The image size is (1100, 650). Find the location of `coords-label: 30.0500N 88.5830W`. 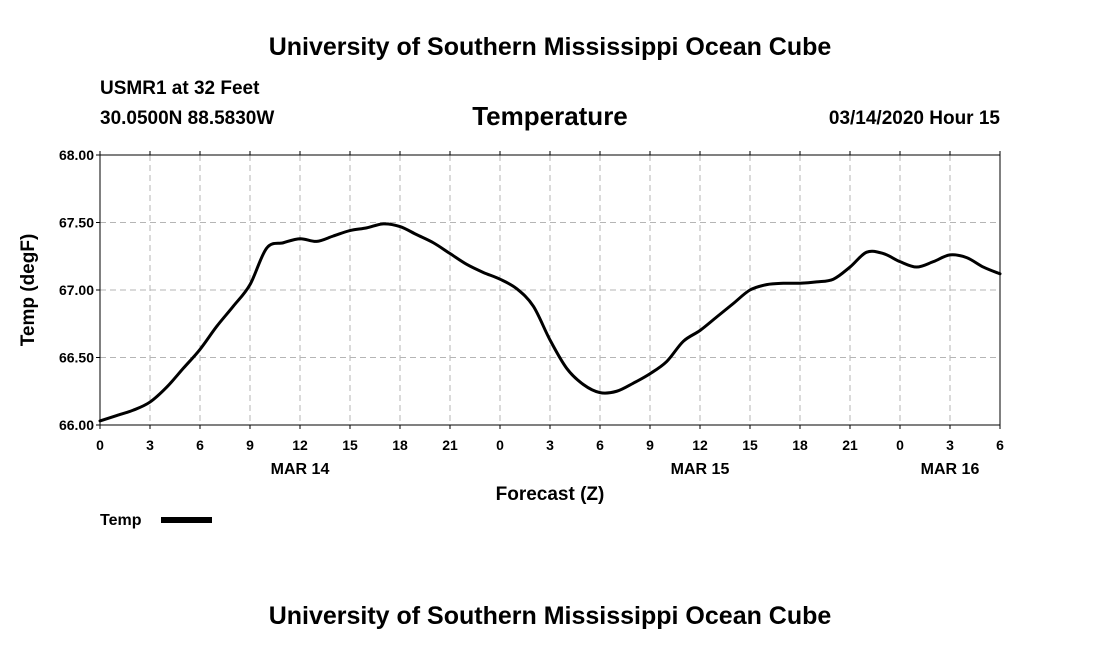

coords-label: 30.0500N 88.5830W is located at coordinates (187, 118).